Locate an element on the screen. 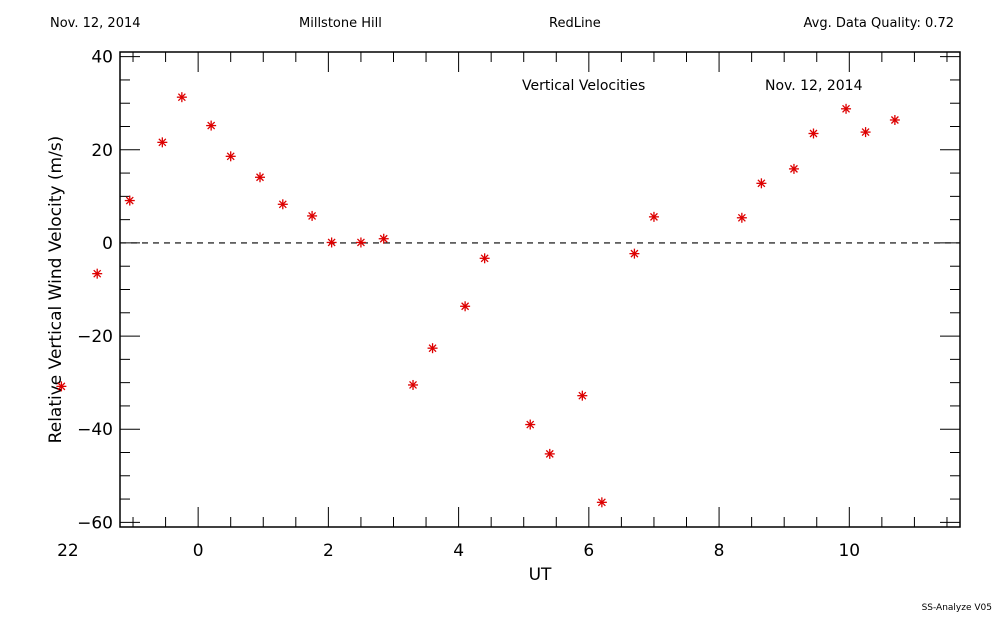 The image size is (1000, 625). x-tick-labels: 22 0 2 4 6 8 10 is located at coordinates (458, 551).